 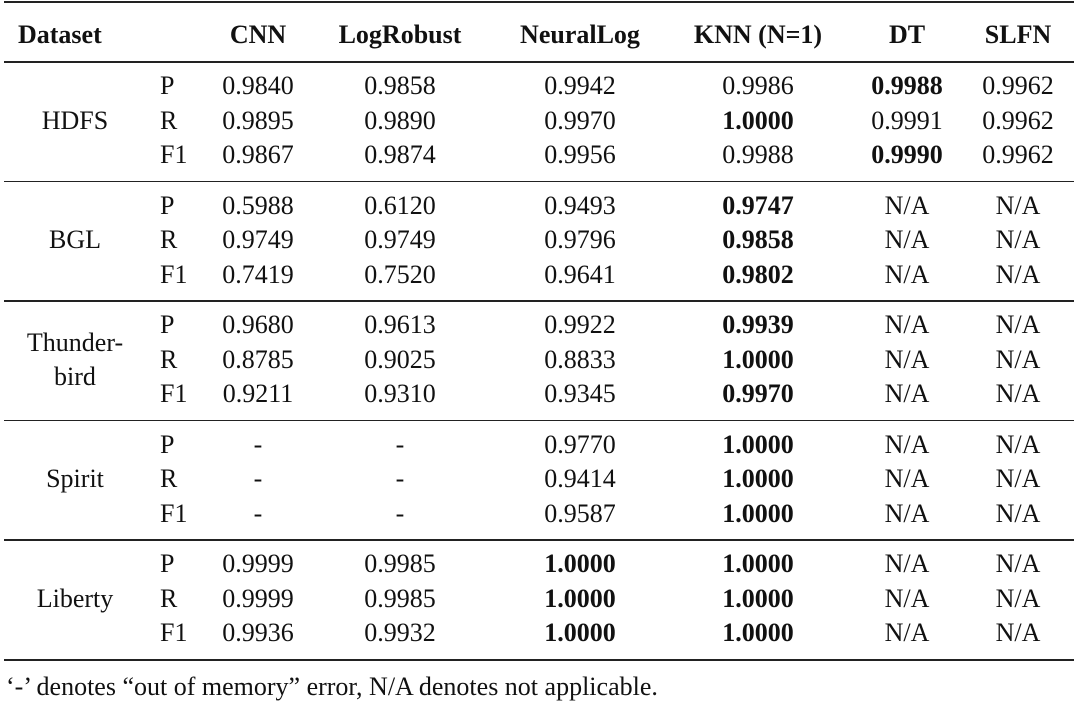 I want to click on table-cell: 0.9874, so click(x=400, y=154).